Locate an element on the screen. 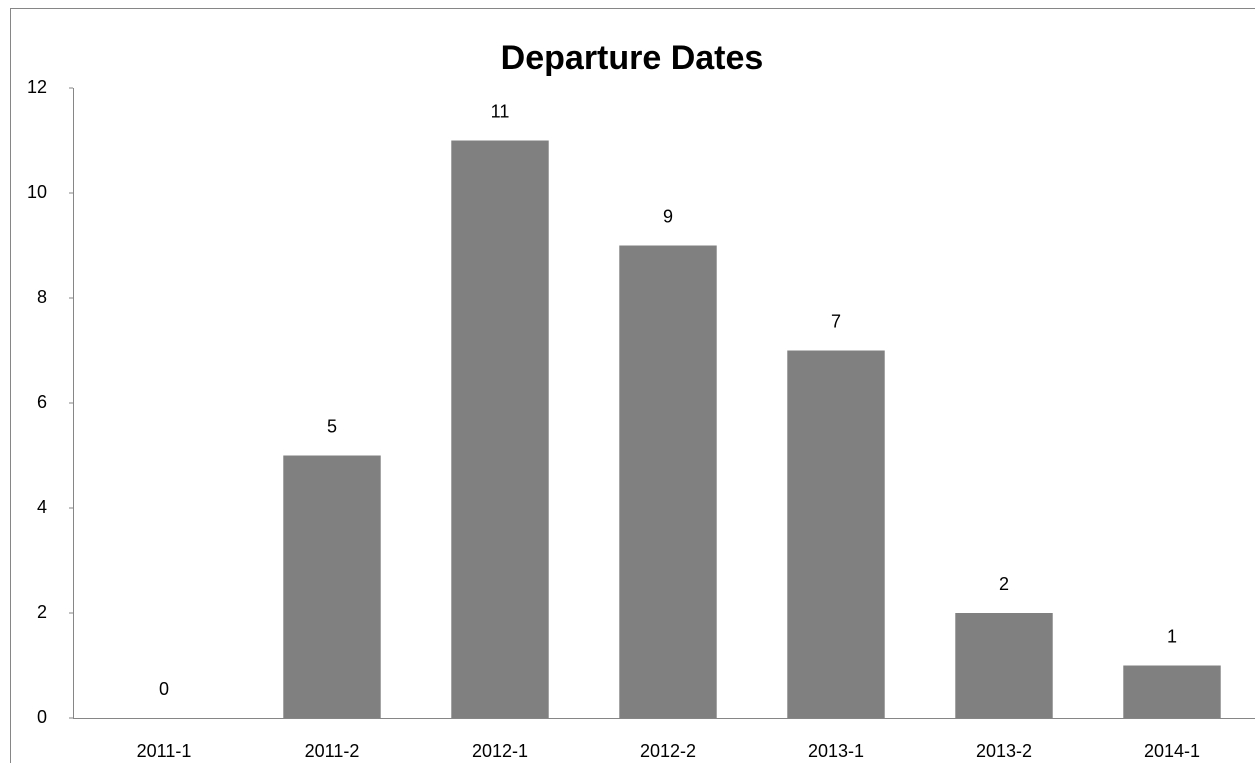 This screenshot has height=763, width=1255. y-tick-label: 12 is located at coordinates (37, 87).